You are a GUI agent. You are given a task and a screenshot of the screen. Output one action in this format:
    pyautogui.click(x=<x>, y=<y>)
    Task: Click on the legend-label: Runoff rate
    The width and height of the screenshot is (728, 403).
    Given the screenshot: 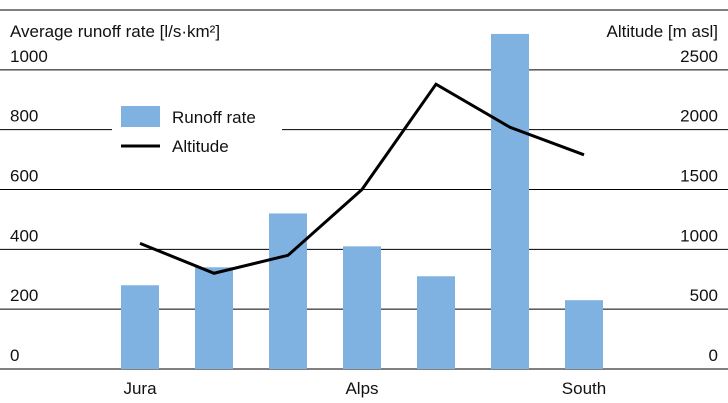 What is the action you would take?
    pyautogui.click(x=214, y=117)
    